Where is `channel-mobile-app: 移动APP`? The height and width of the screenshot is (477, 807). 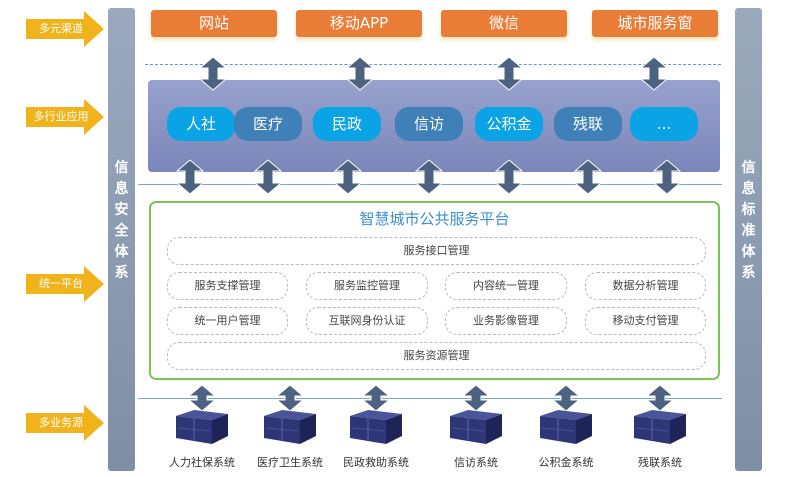
channel-mobile-app: 移动APP is located at coordinates (359, 23).